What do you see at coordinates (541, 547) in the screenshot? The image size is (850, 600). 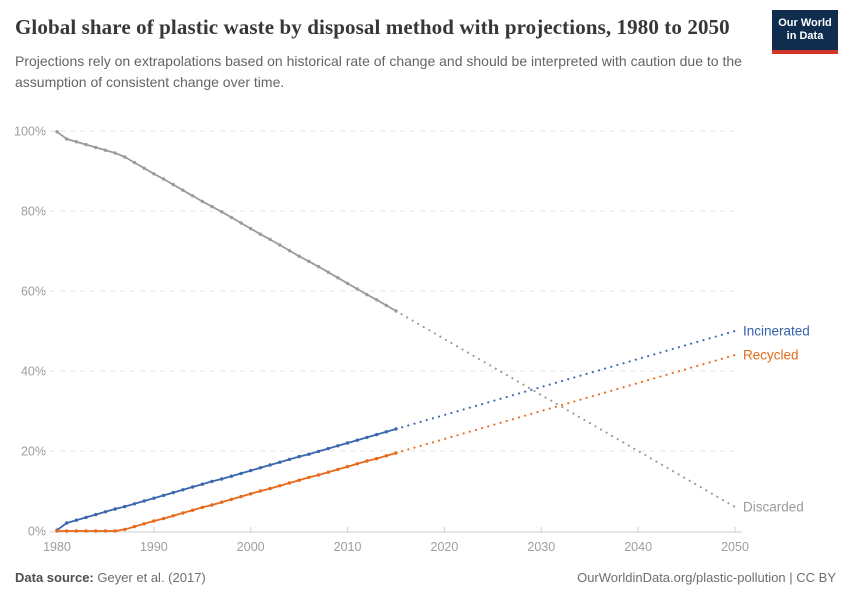 I see `x-axis-tick-label: 2030` at bounding box center [541, 547].